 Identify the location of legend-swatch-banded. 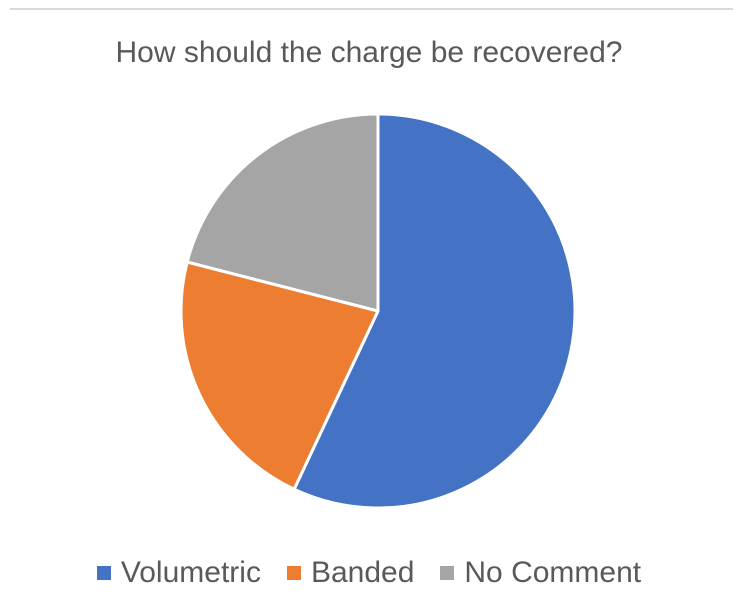
(293, 573).